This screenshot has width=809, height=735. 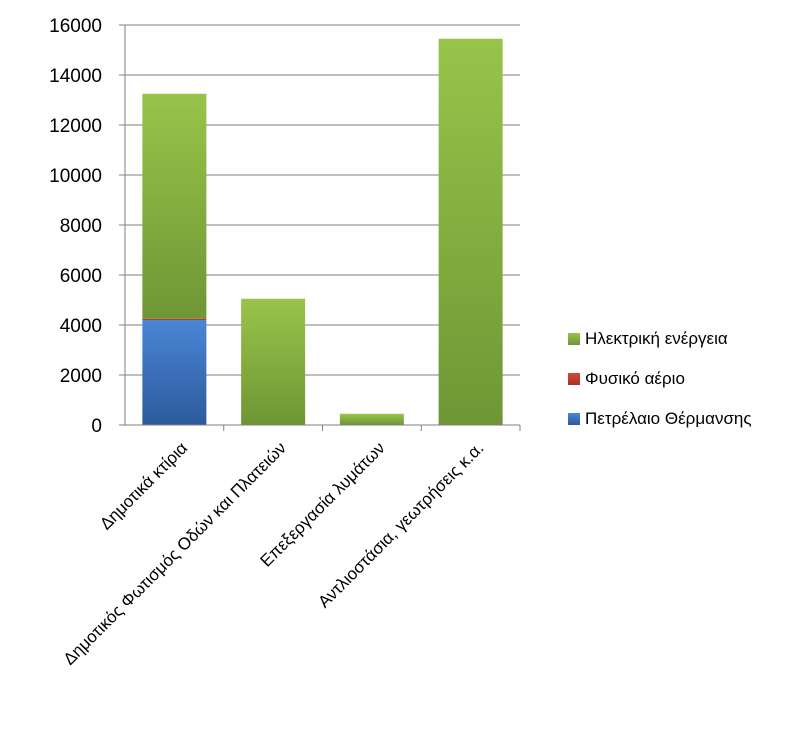 I want to click on y-tick-label: 14000, so click(x=75, y=76).